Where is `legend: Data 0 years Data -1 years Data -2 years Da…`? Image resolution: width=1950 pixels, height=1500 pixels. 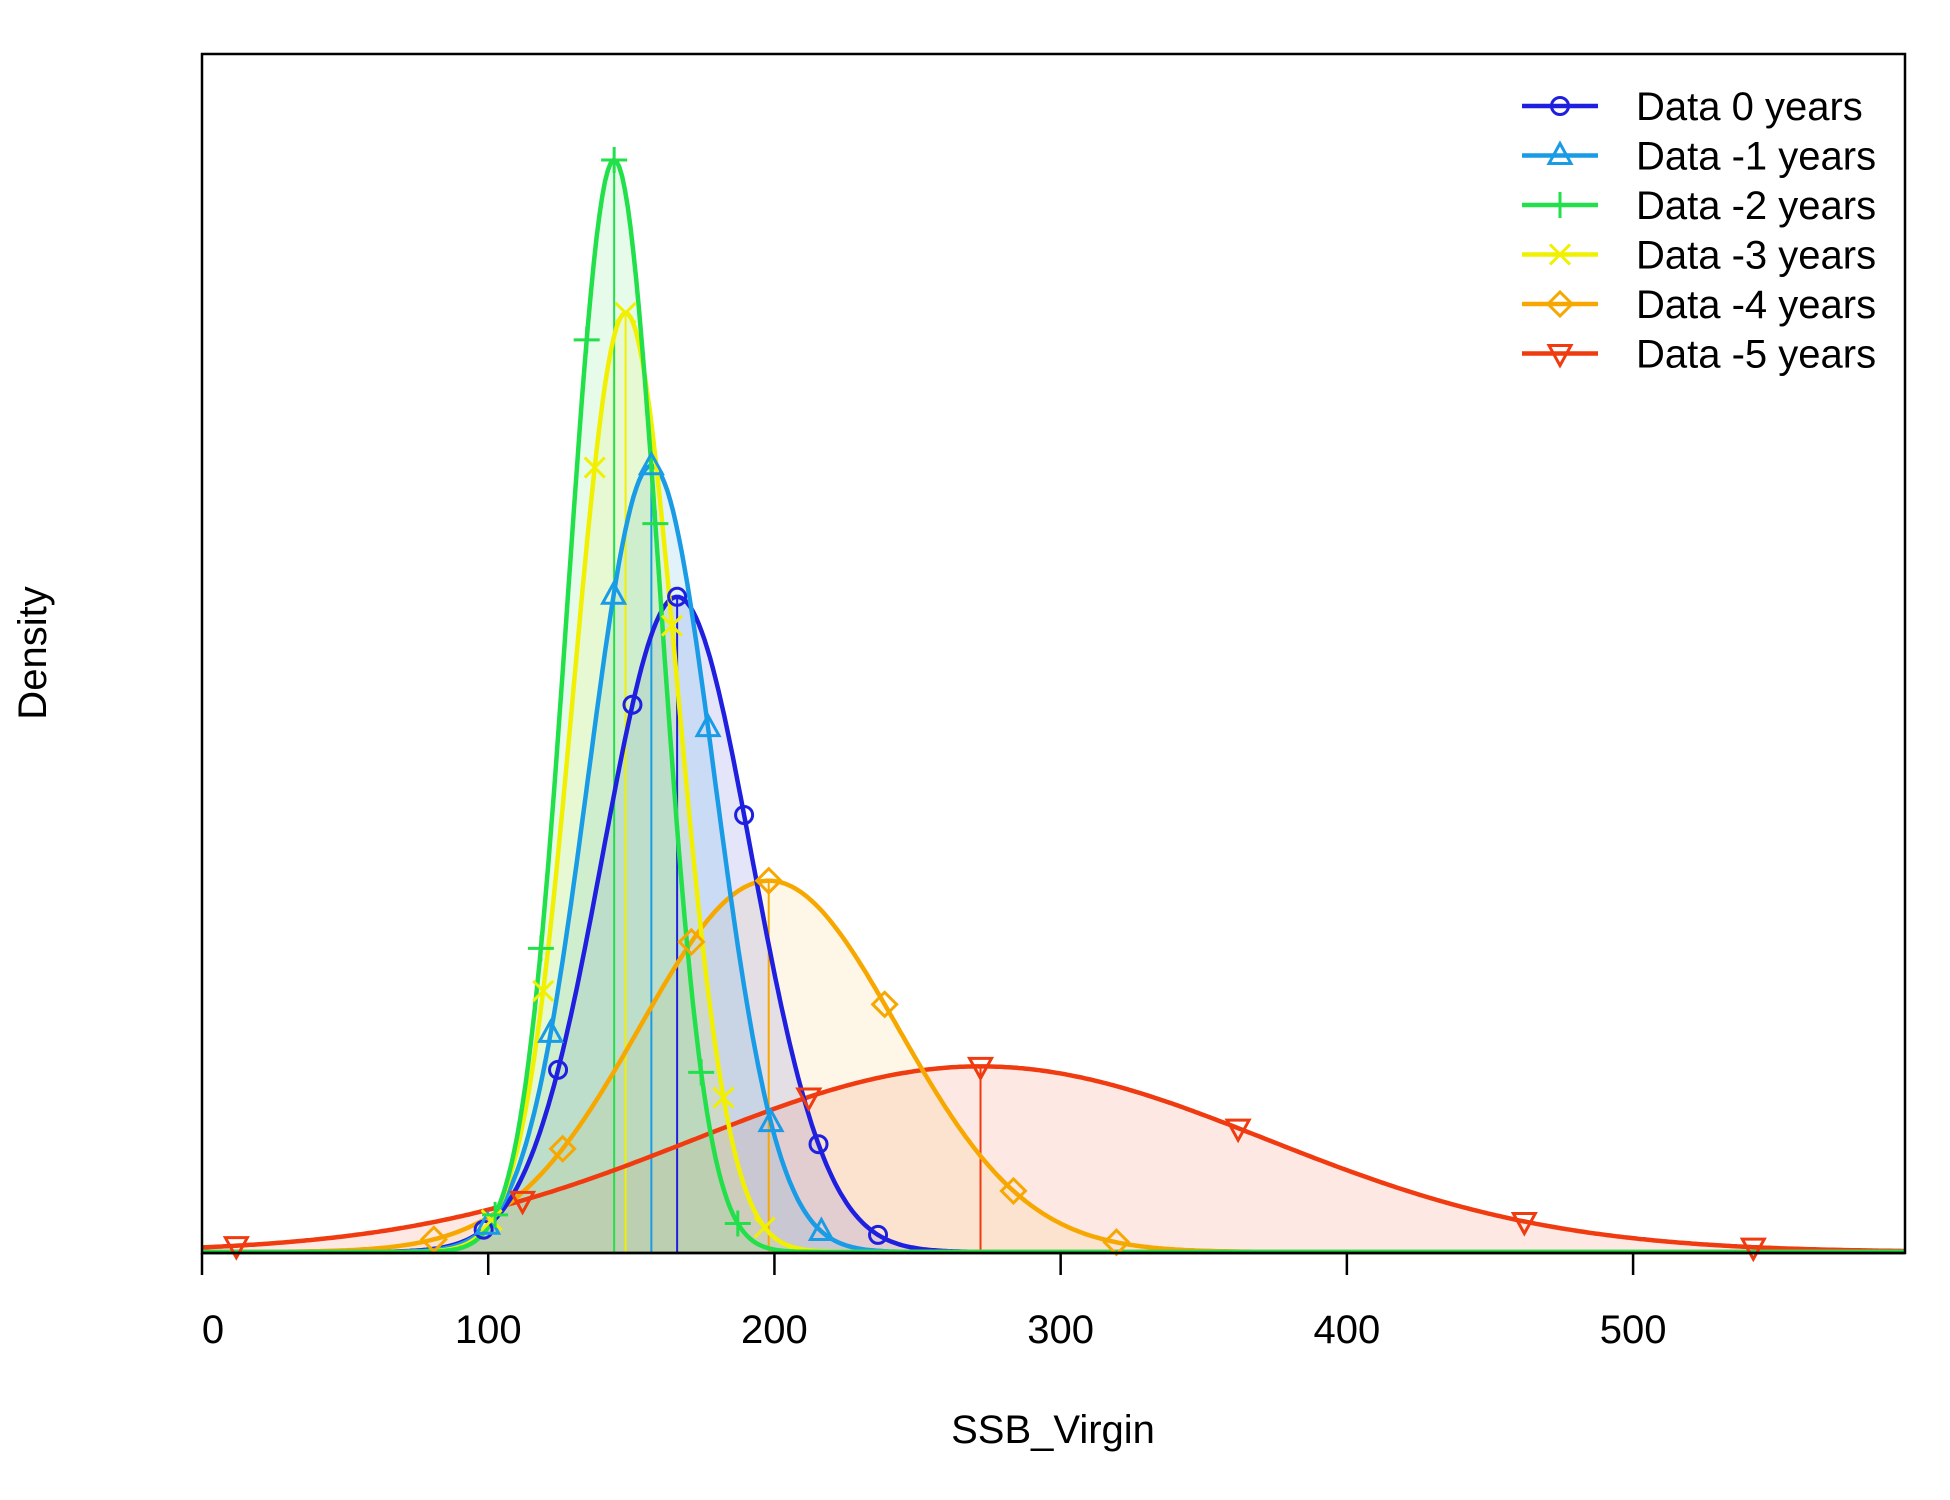 legend: Data 0 years Data -1 years Data -2 years Da… is located at coordinates (1699, 231).